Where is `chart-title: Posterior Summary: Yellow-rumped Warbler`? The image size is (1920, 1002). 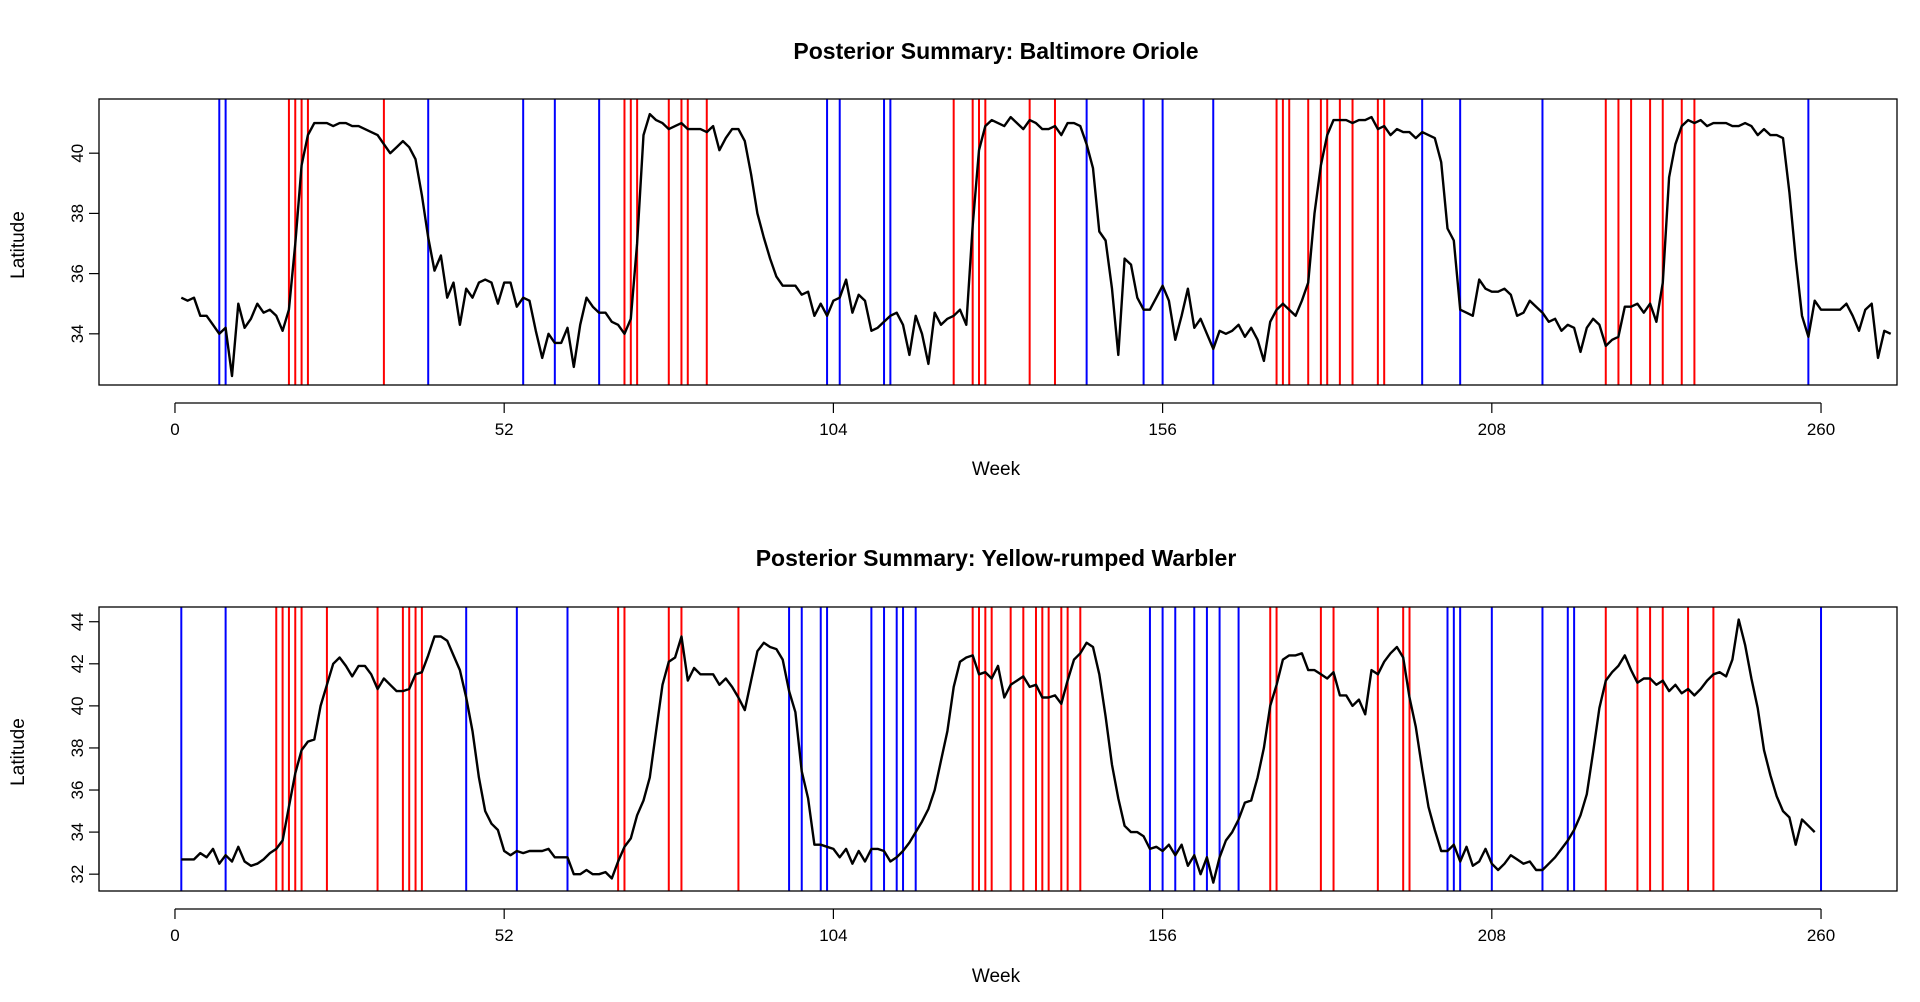
chart-title: Posterior Summary: Yellow-rumped Warbler is located at coordinates (996, 558).